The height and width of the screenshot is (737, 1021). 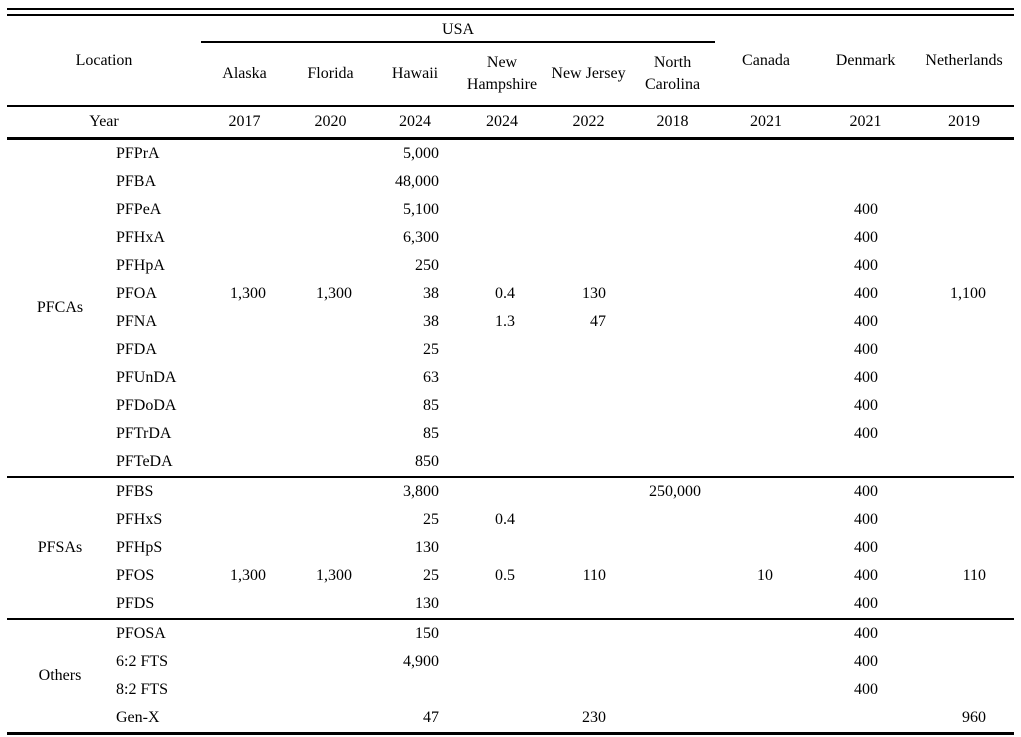 What do you see at coordinates (766, 61) in the screenshot?
I see `country-header-canada: Canada` at bounding box center [766, 61].